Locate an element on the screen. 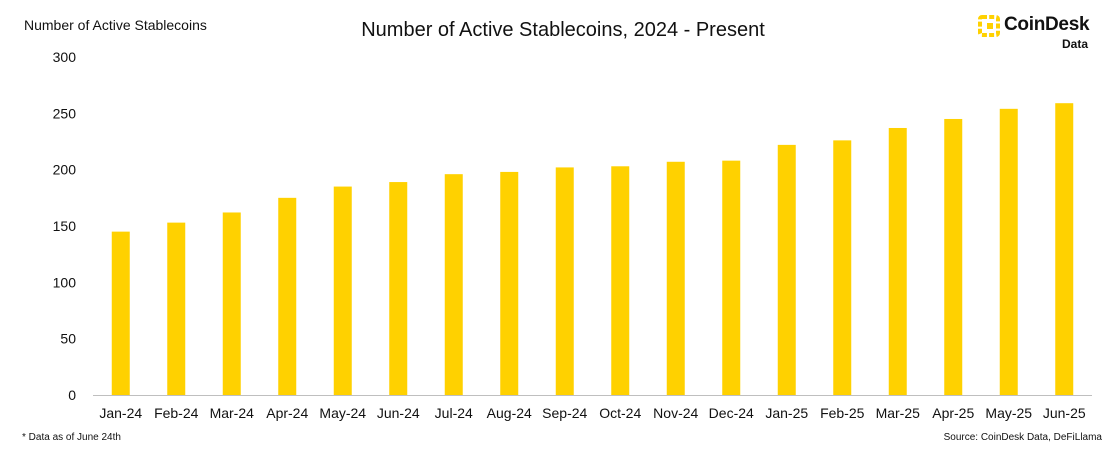 This screenshot has width=1120, height=464. footnote: * Data as of June 24th is located at coordinates (71, 437).